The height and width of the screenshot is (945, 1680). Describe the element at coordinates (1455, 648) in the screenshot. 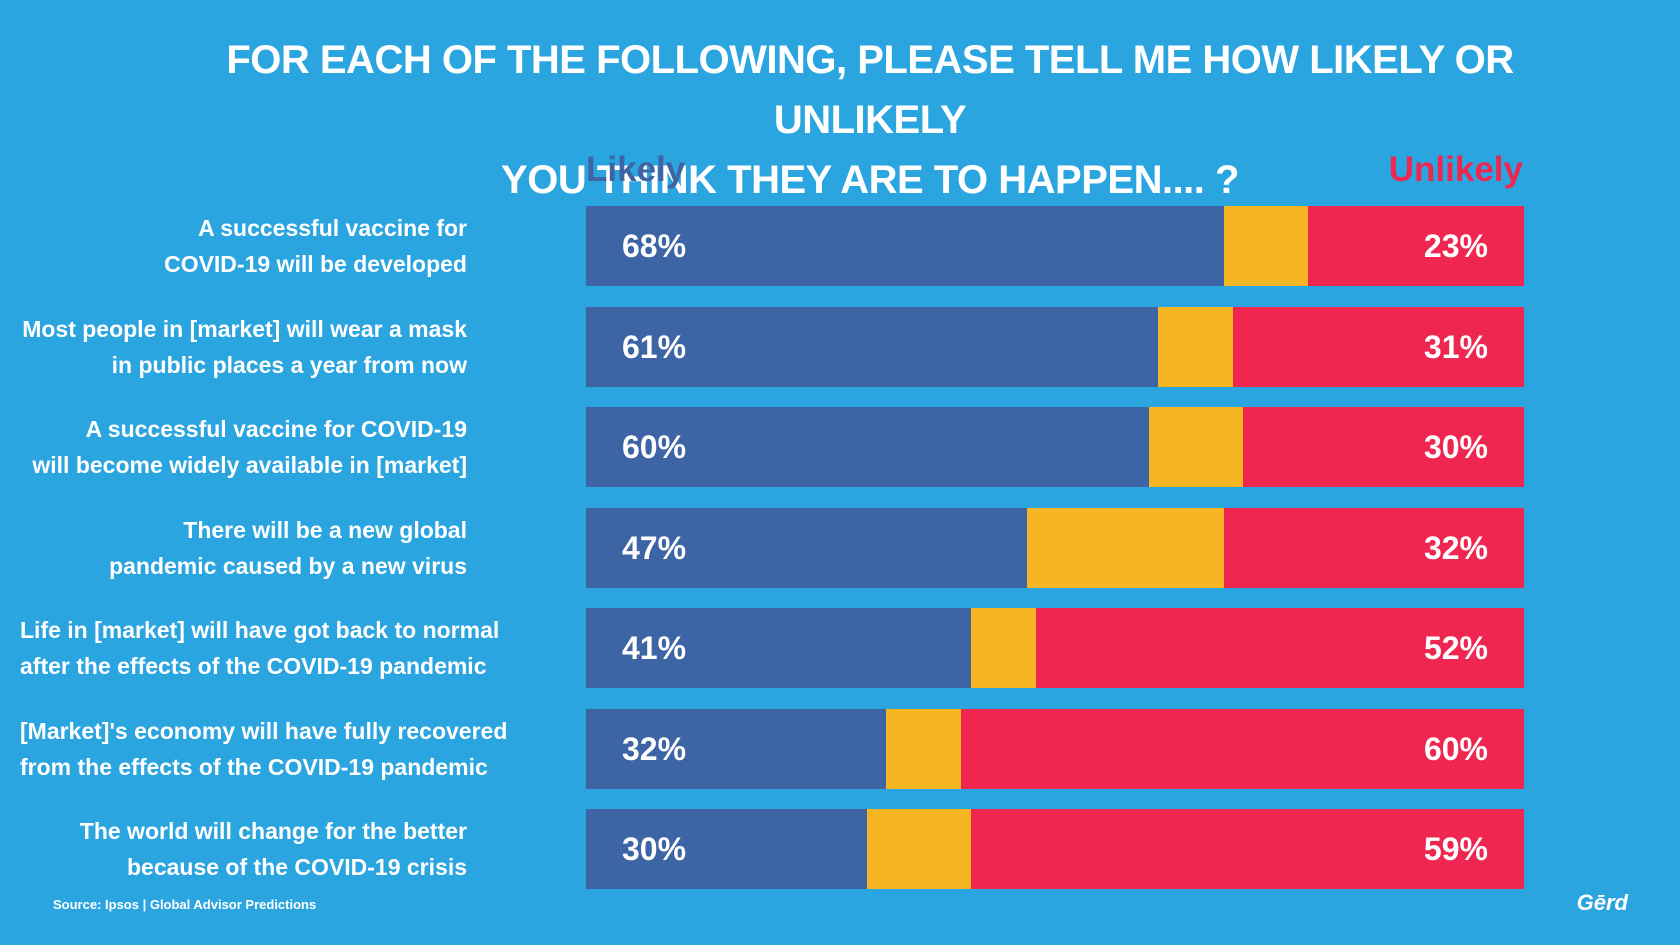

I see `value-label-unlikely: 52%` at that location.